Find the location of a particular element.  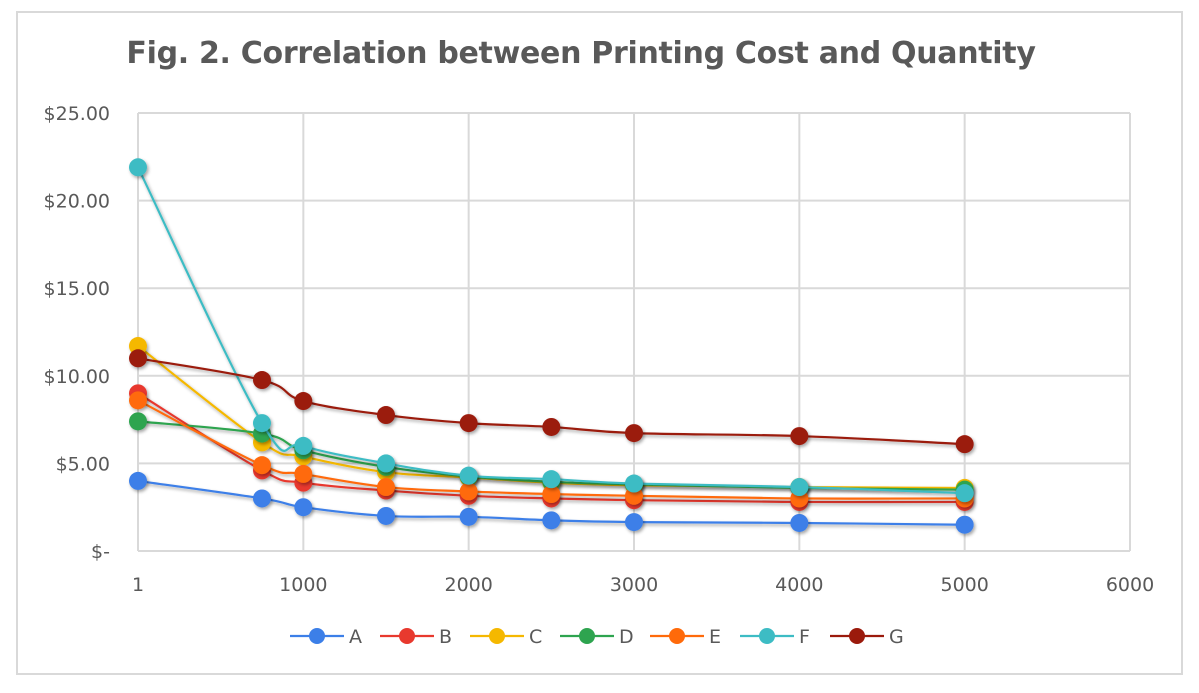

x-tick-label: 1000 is located at coordinates (303, 585).